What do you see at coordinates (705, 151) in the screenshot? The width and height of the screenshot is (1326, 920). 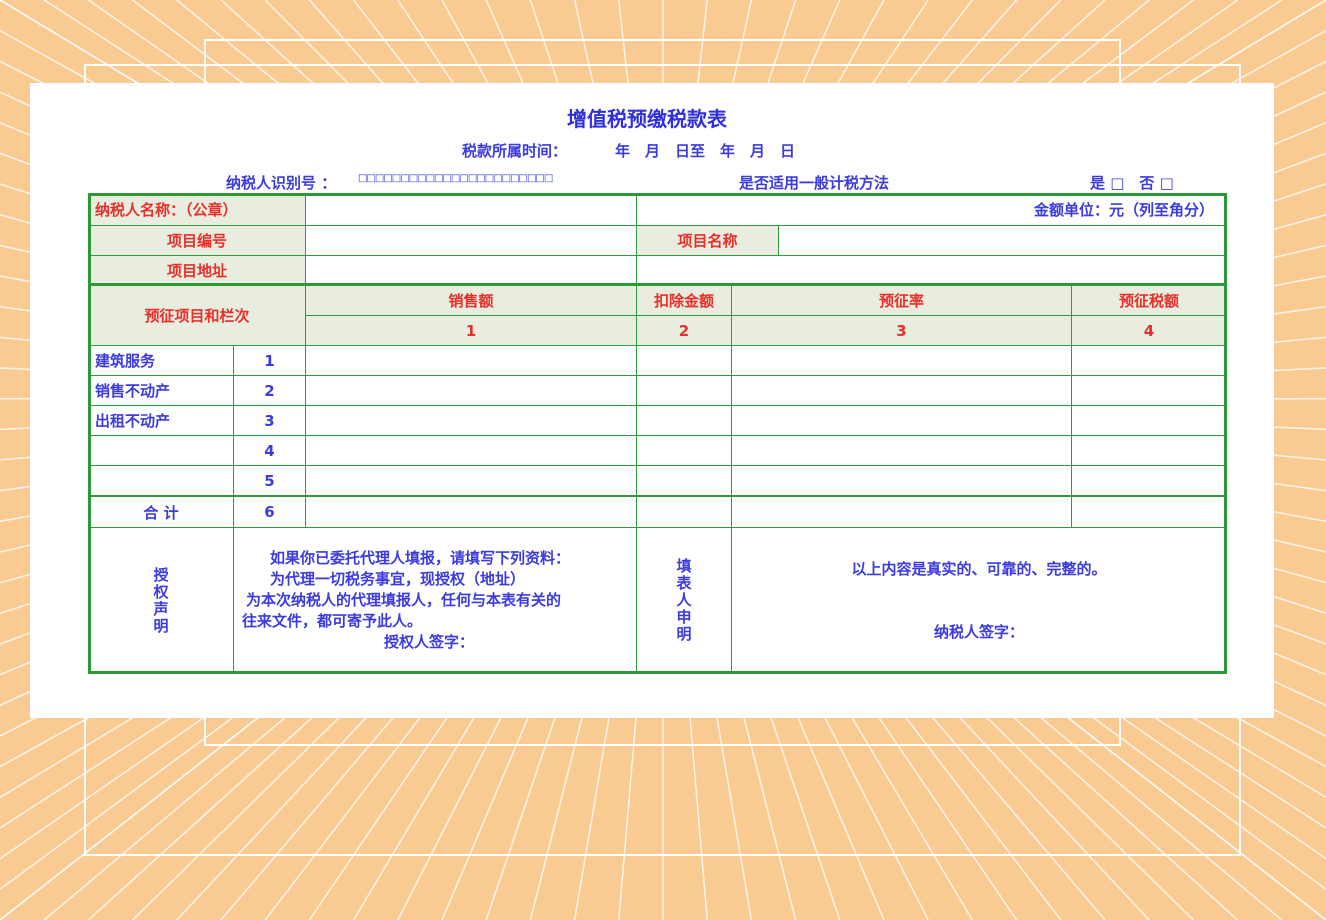 I see `period-value: 年 月 日至 年 月 日` at bounding box center [705, 151].